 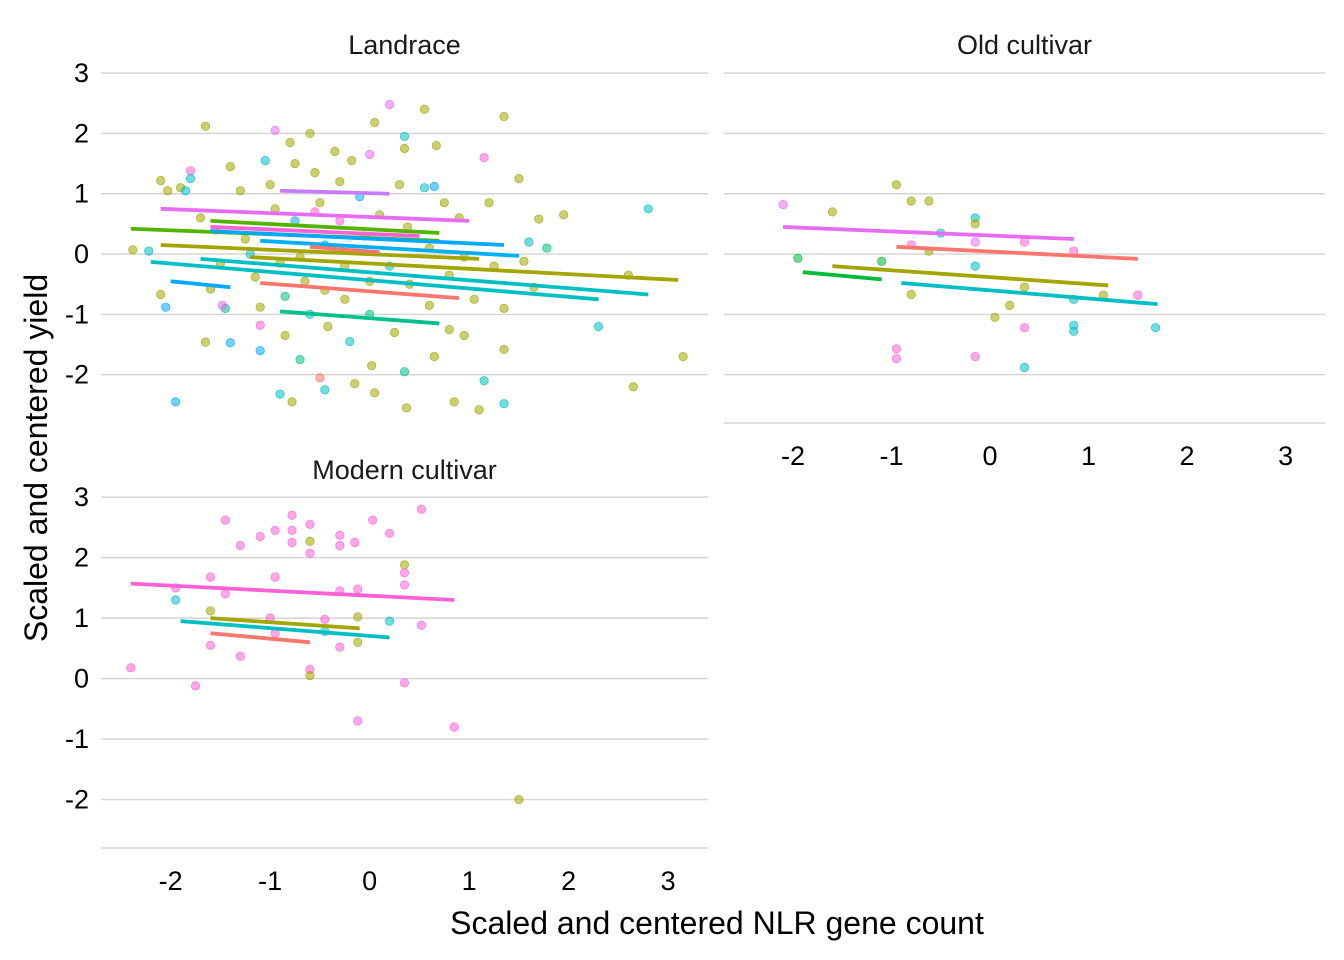 I want to click on x-tick-label: -2, so click(x=171, y=881).